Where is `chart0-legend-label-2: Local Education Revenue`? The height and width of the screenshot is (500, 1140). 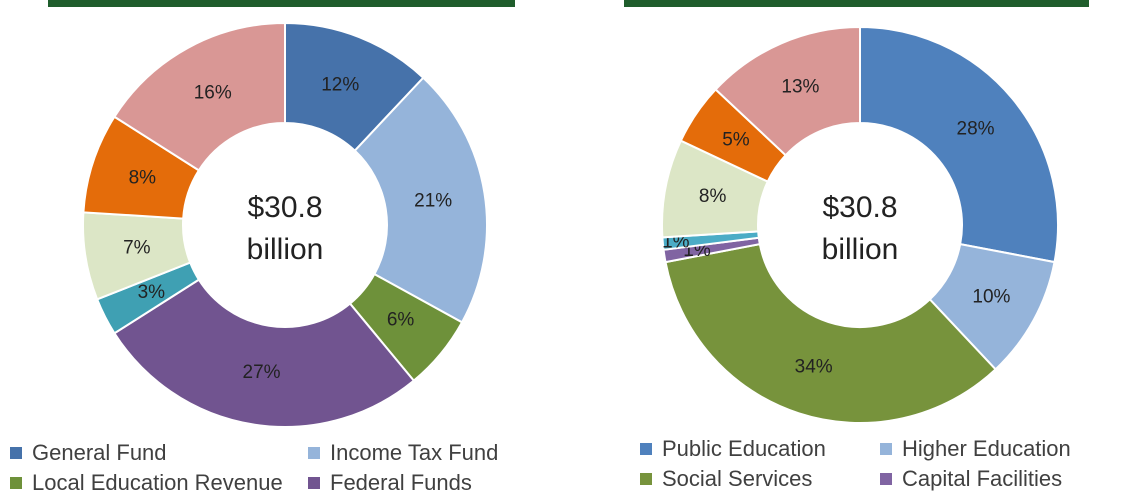
chart0-legend-label-2: Local Education Revenue is located at coordinates (157, 482).